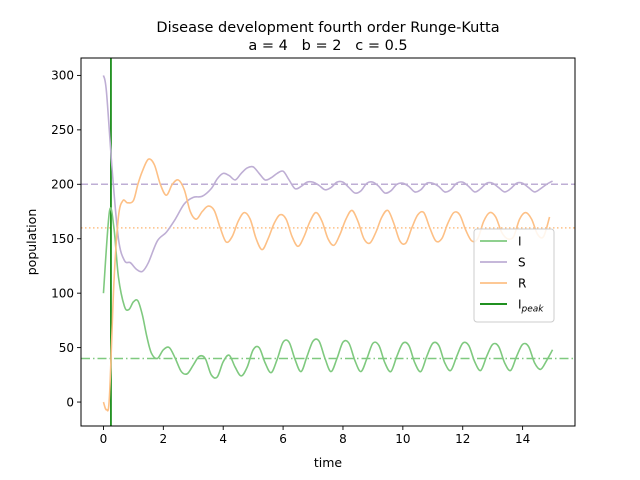 The image size is (640, 480). I want to click on x-axis-label: time, so click(328, 462).